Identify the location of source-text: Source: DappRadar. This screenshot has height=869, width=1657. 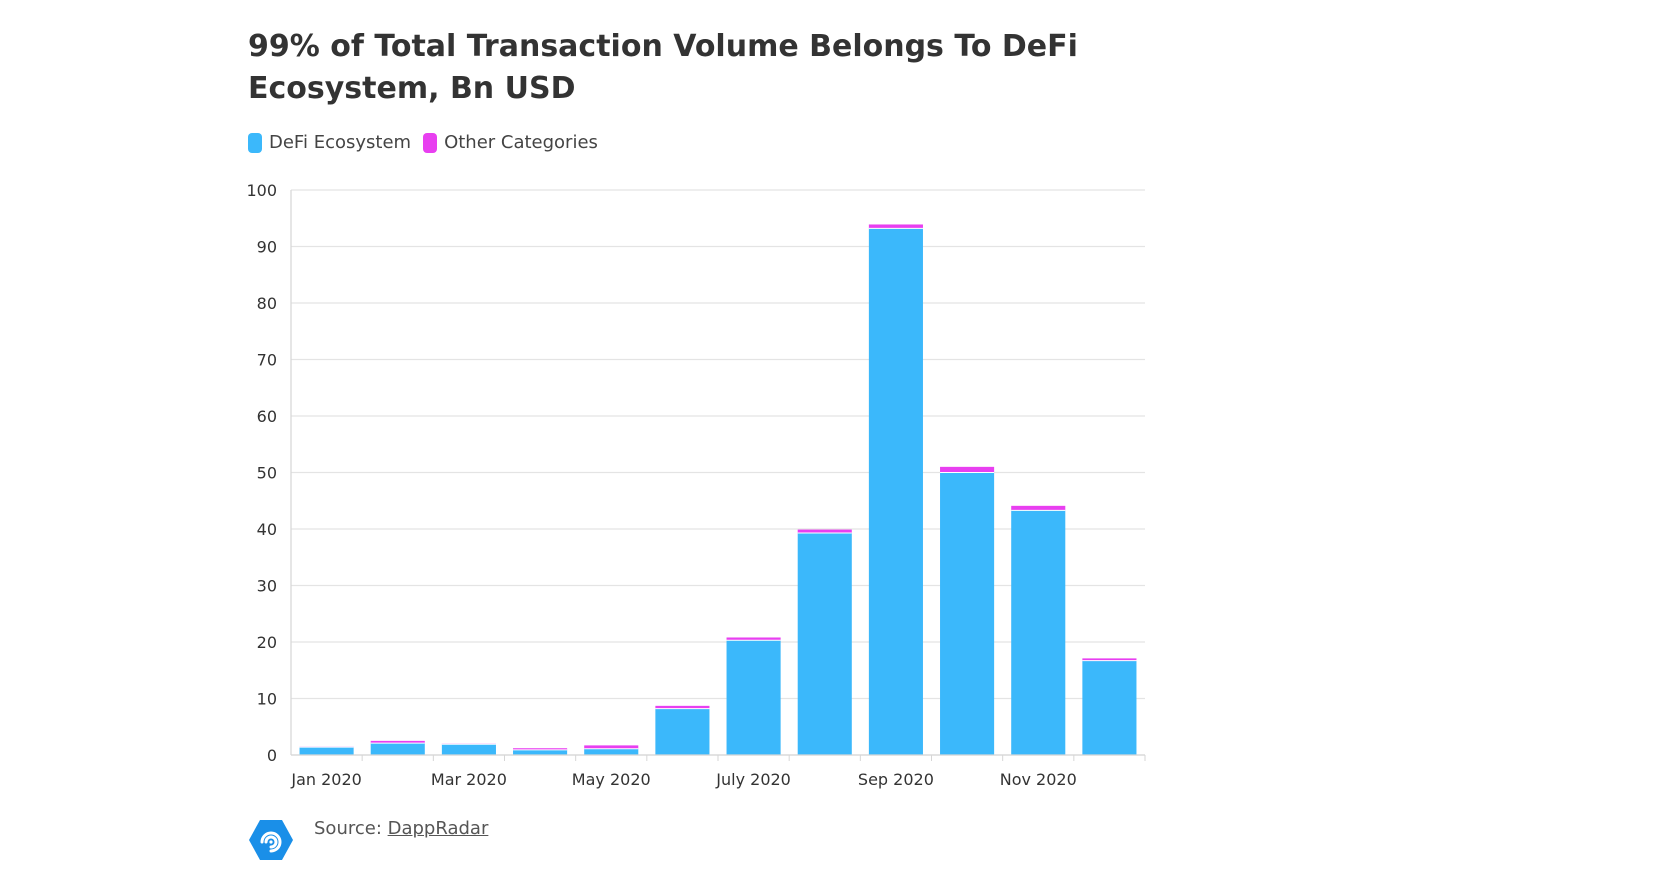
(401, 828).